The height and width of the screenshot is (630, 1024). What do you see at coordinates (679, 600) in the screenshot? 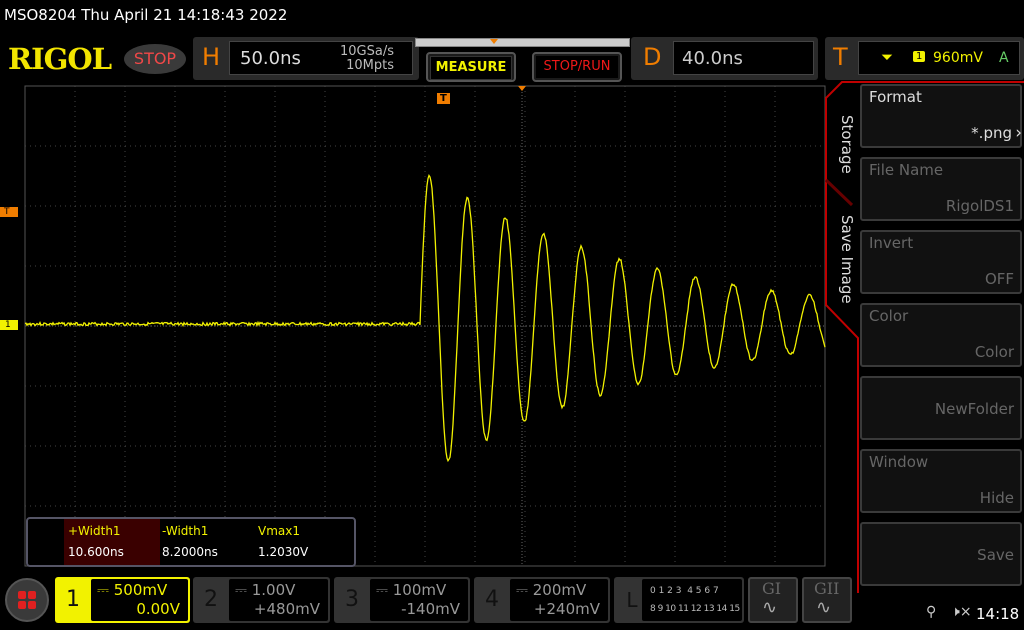
I see `logic-analyzer-button: L 0 1 2 3 4 5 6 7 8 9 10 11 12 13 14 15` at bounding box center [679, 600].